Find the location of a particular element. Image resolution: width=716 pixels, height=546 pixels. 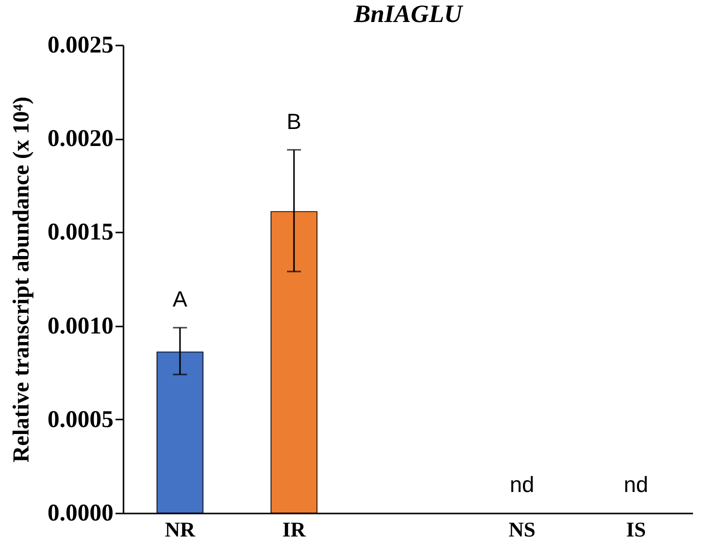

chart-title: BnIAGLU is located at coordinates (408, 14).